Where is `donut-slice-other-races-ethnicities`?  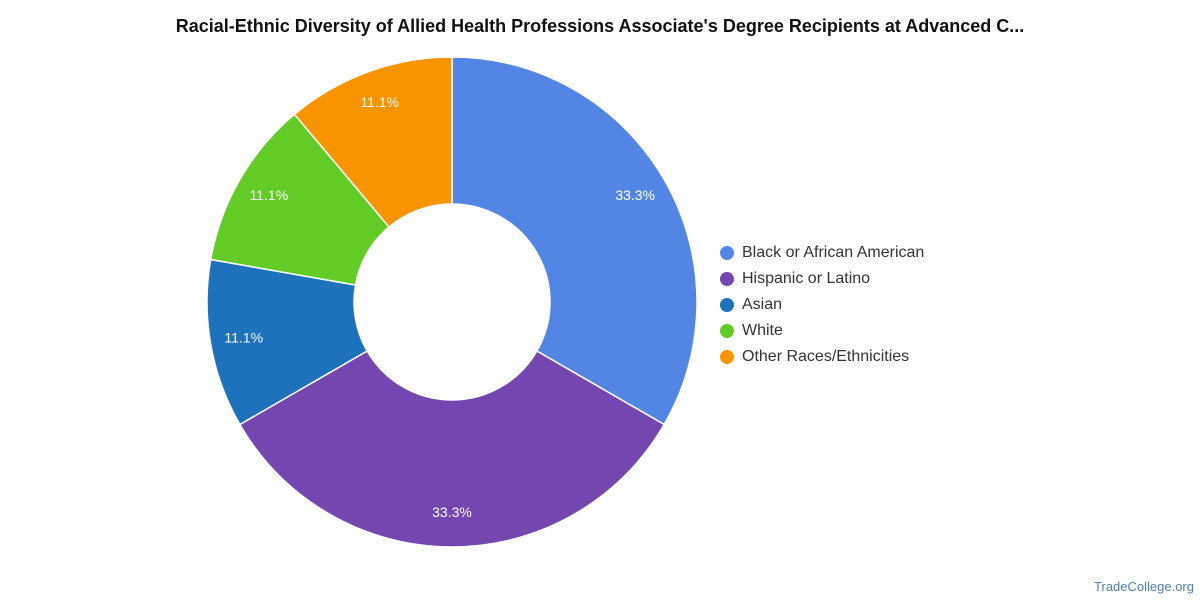
donut-slice-other-races-ethnicities is located at coordinates (373, 142).